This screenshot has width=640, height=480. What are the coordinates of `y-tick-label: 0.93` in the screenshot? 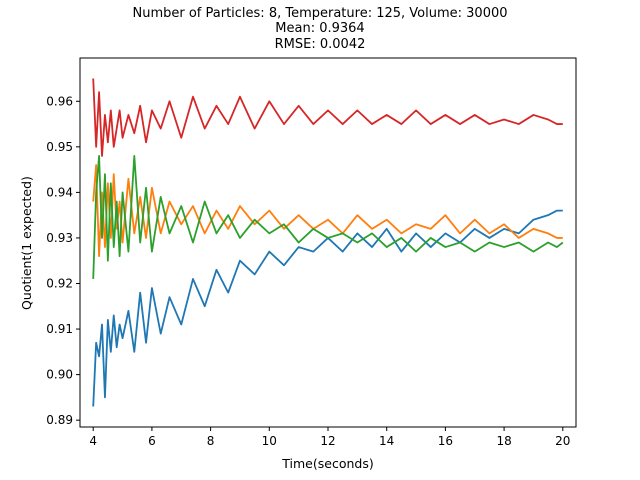 It's located at (59, 238).